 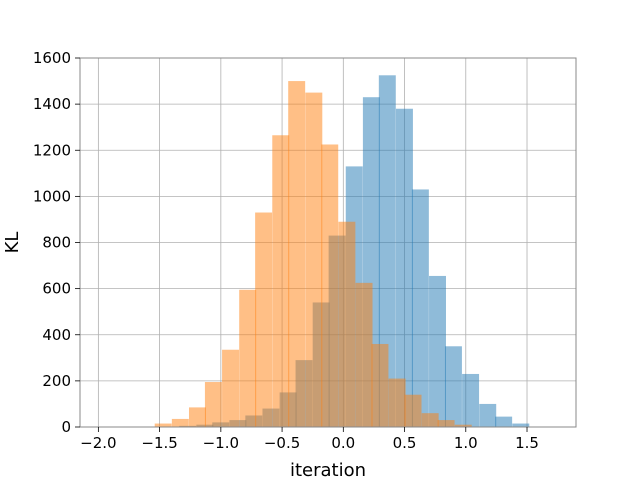 What do you see at coordinates (66, 427) in the screenshot?
I see `y-tick-label: 0` at bounding box center [66, 427].